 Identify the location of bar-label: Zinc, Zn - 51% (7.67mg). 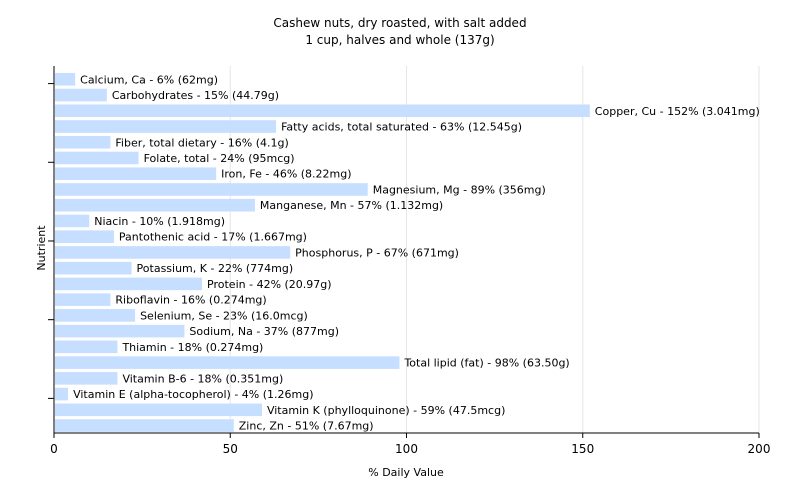
(306, 426).